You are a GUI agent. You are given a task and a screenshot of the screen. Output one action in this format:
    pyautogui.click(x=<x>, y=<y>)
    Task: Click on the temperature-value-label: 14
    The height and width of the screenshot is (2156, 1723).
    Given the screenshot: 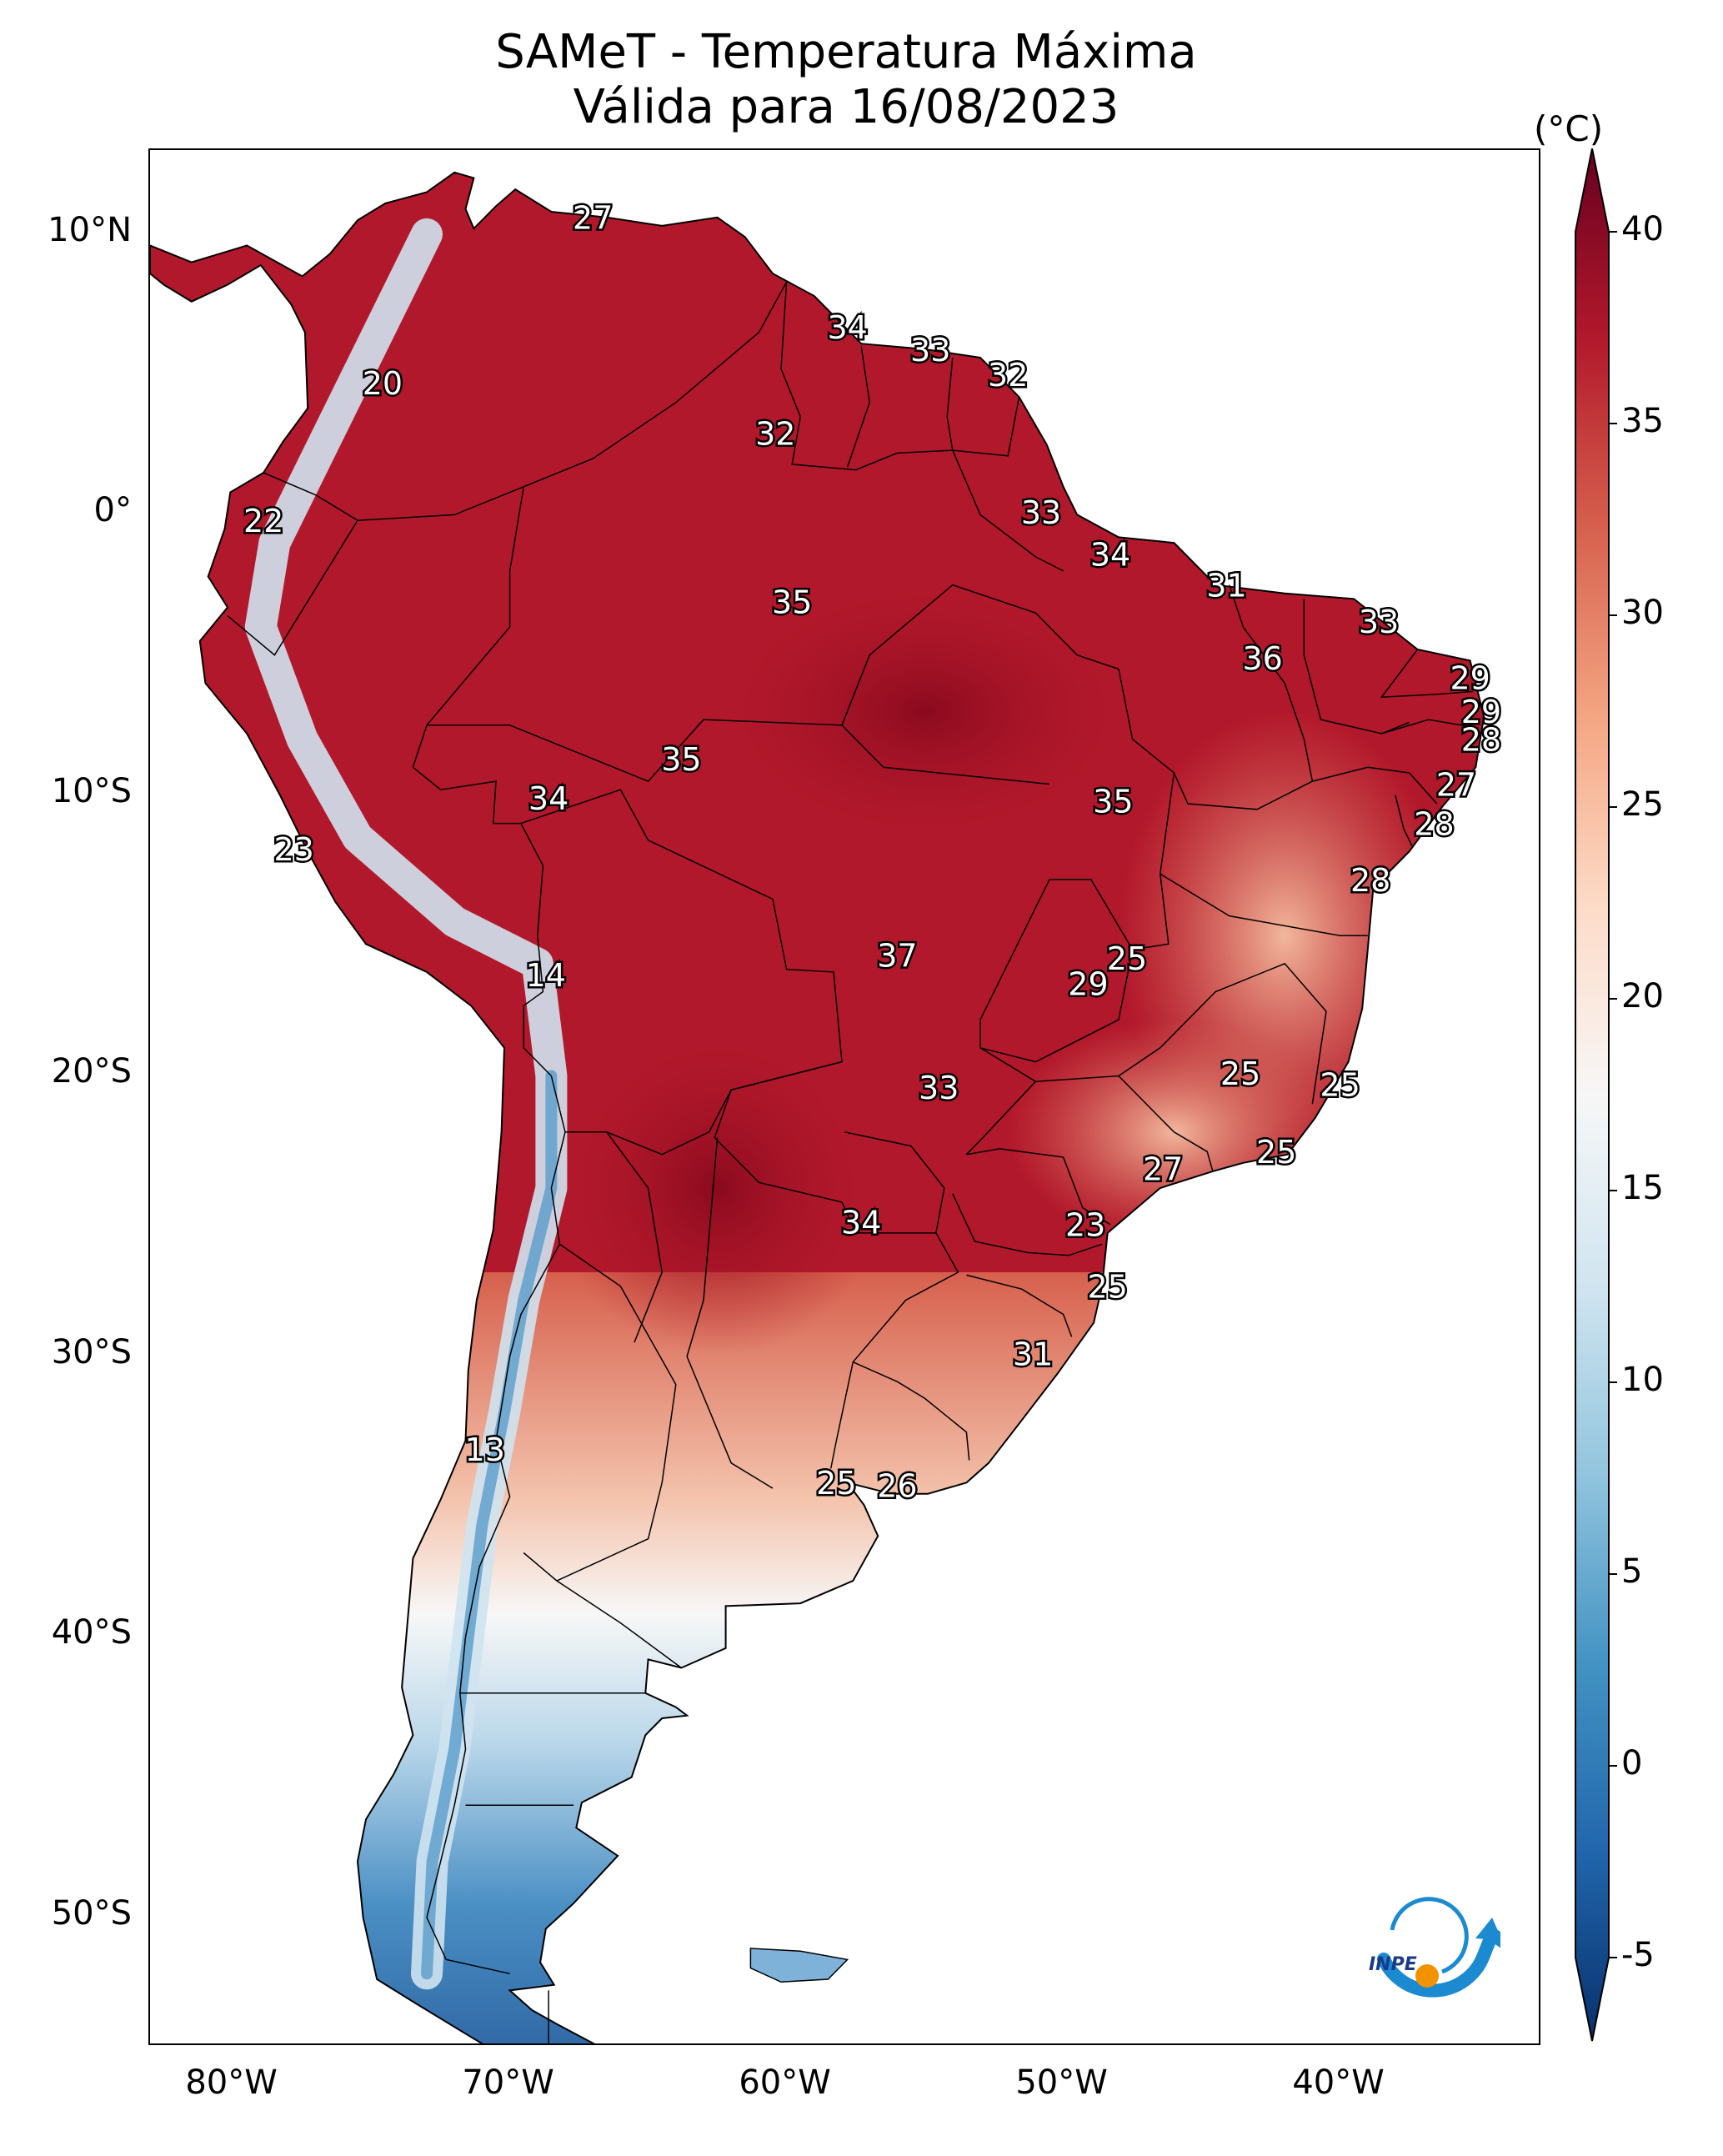 What is the action you would take?
    pyautogui.click(x=546, y=975)
    